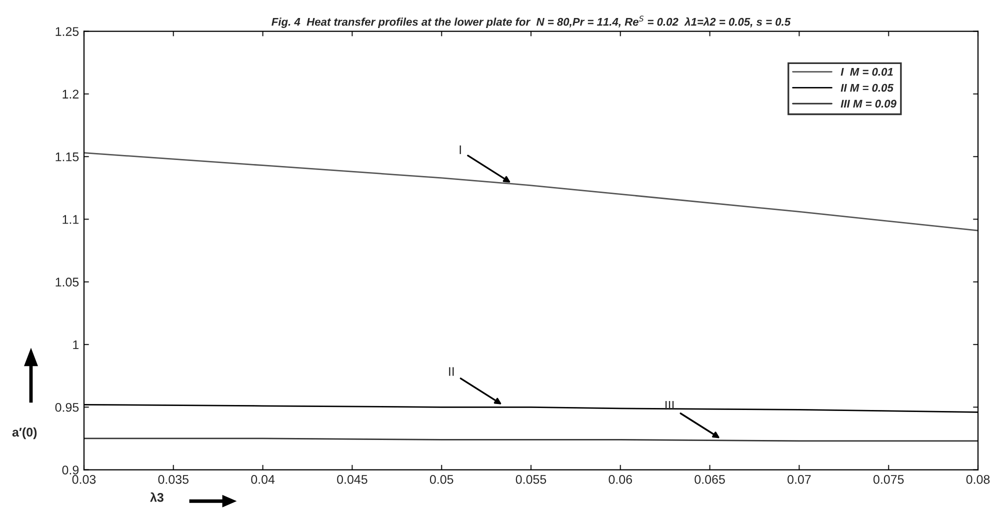 This screenshot has width=1000, height=522. Describe the element at coordinates (866, 72) in the screenshot. I see `legend-label: I M = 0.01` at that location.